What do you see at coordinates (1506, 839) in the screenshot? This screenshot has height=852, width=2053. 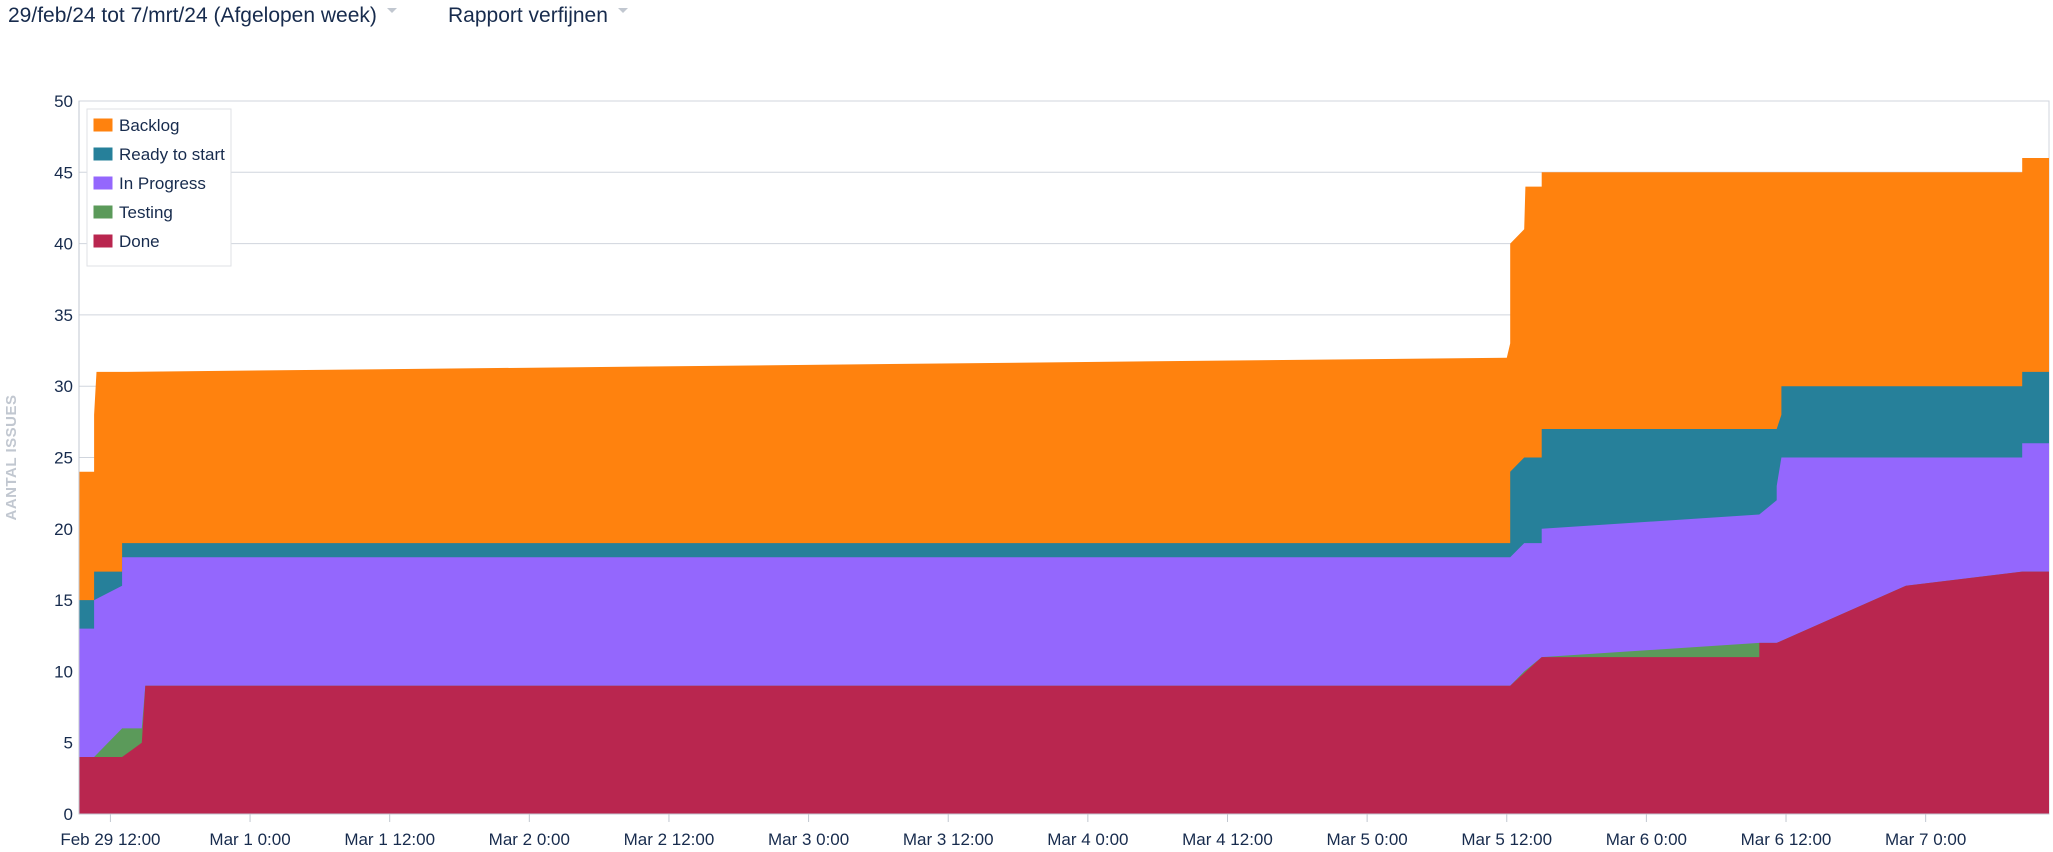 I see `x-tick-label: Mar 5 12:00` at bounding box center [1506, 839].